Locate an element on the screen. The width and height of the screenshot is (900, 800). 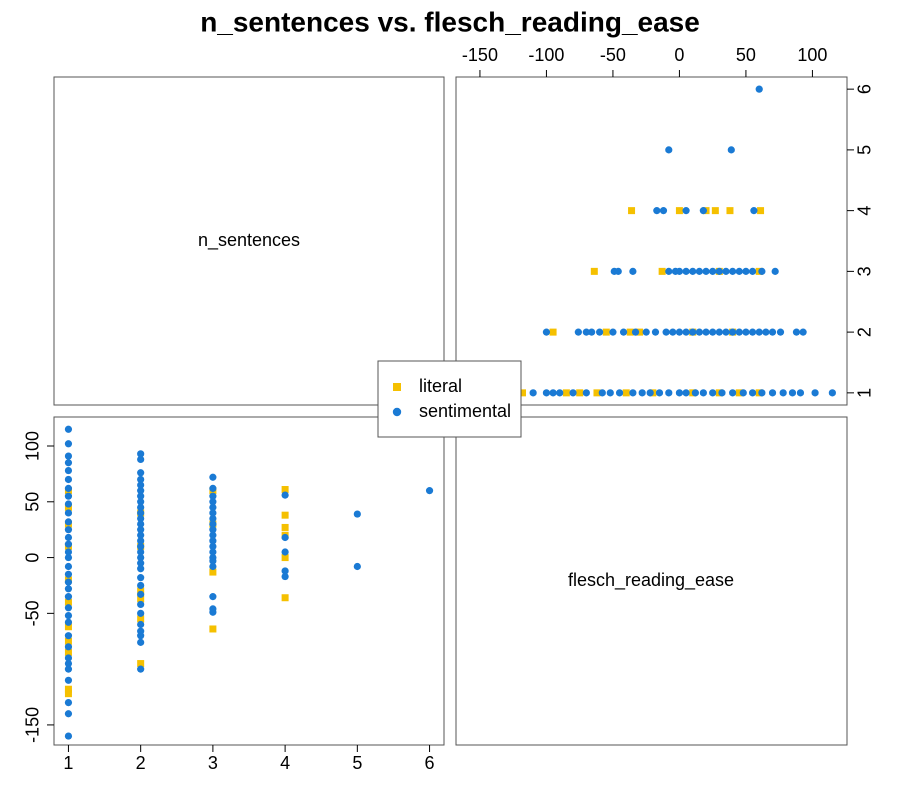
x-tick-label: 50 is located at coordinates (746, 55).